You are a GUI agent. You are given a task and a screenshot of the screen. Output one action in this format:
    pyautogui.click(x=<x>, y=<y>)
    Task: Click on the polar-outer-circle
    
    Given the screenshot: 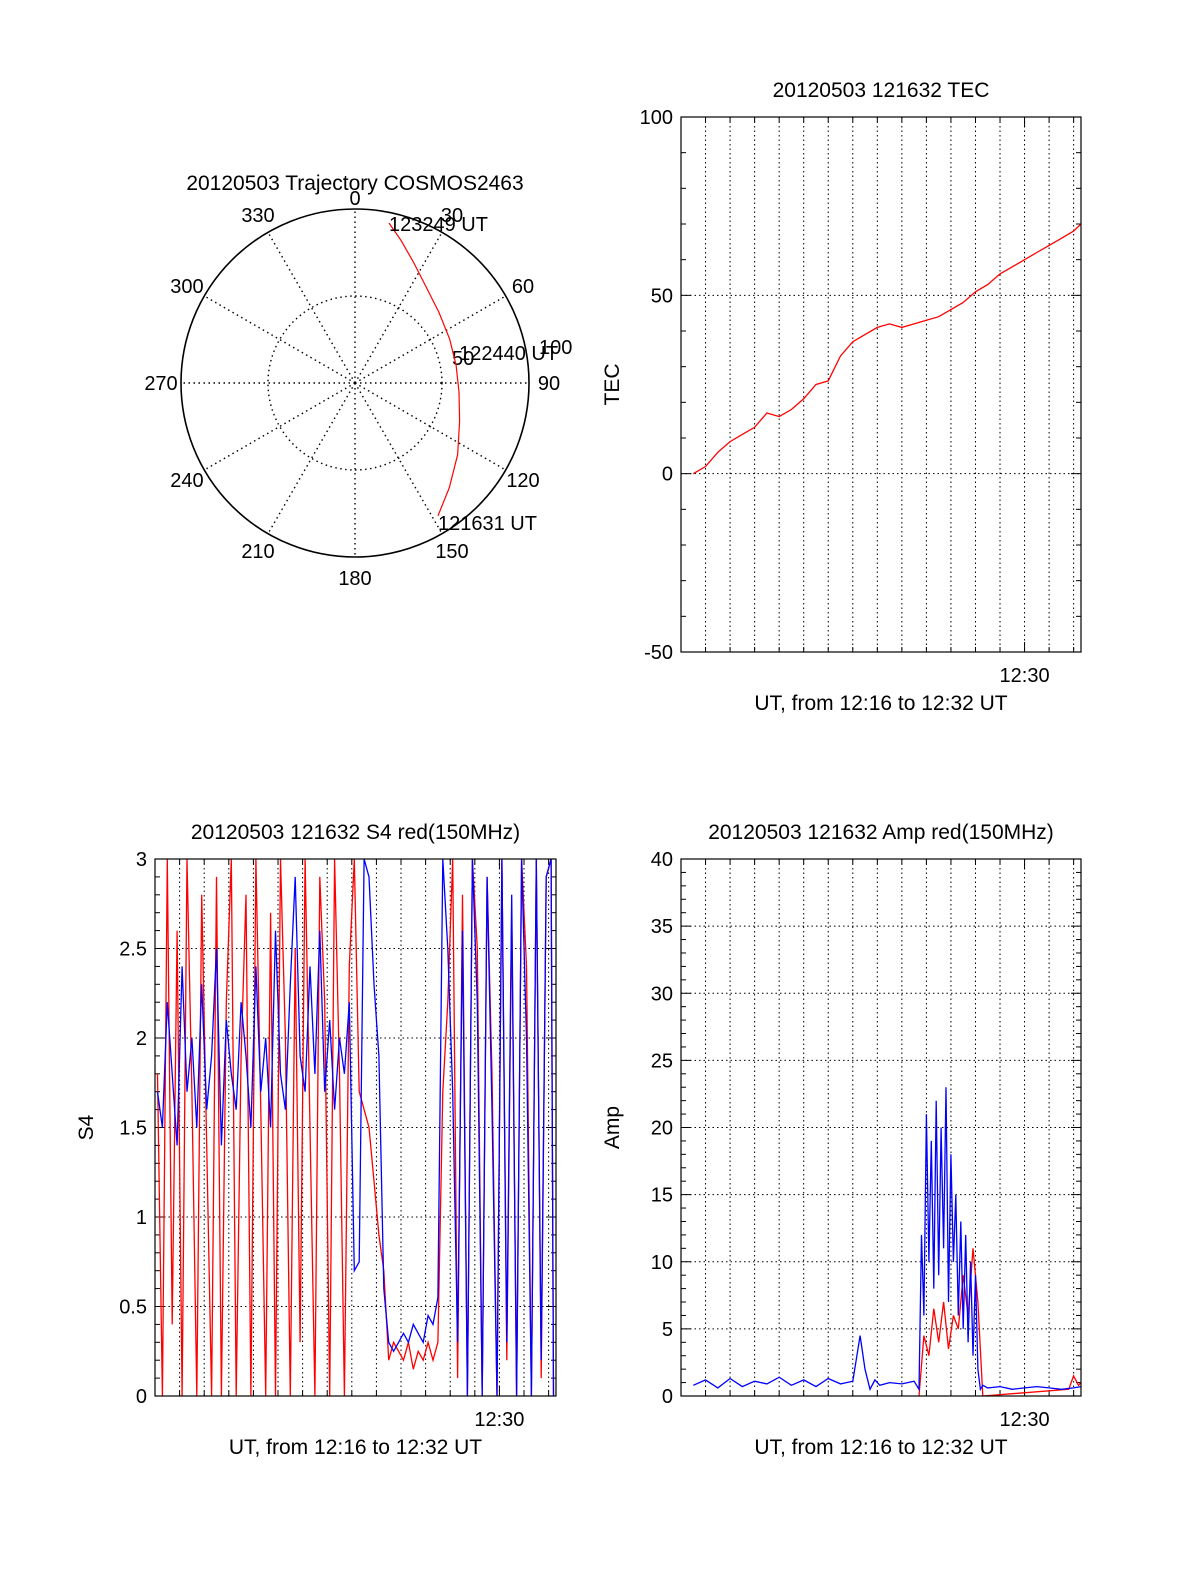 What is the action you would take?
    pyautogui.click(x=355, y=383)
    